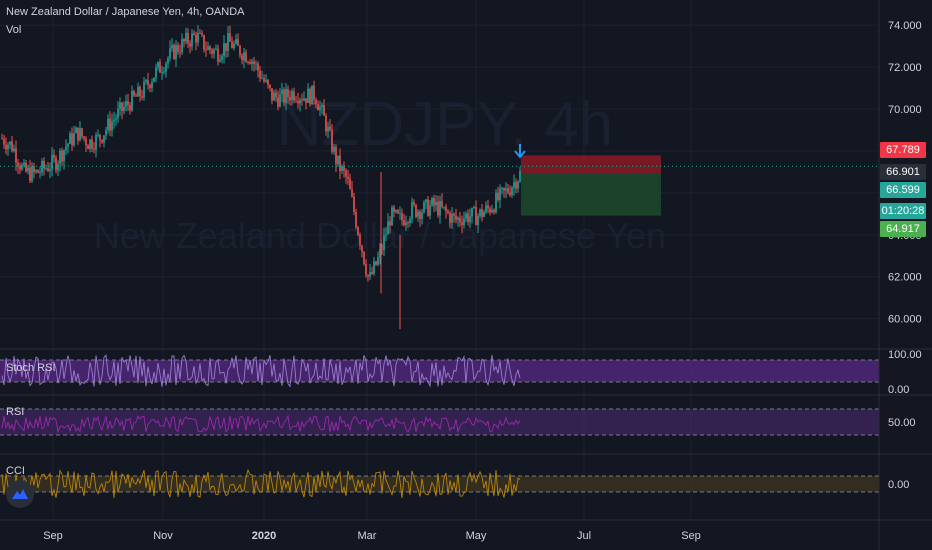 This screenshot has height=550, width=932. I want to click on indicator-tick-label: 0.00, so click(898, 390).